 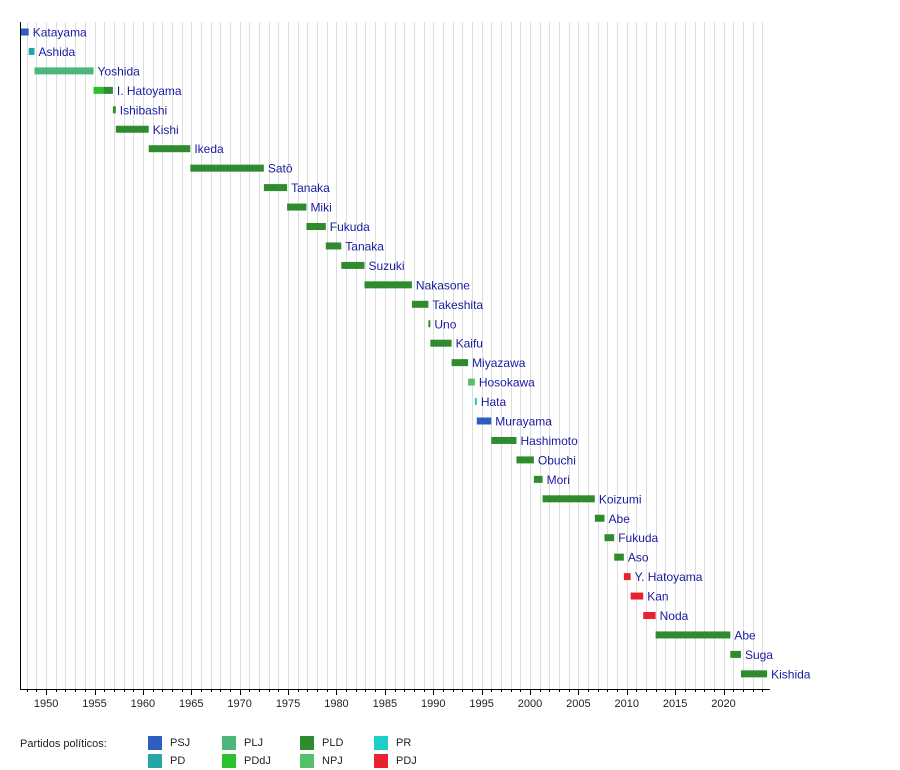 I want to click on legend-swatch-psj, so click(x=155, y=743).